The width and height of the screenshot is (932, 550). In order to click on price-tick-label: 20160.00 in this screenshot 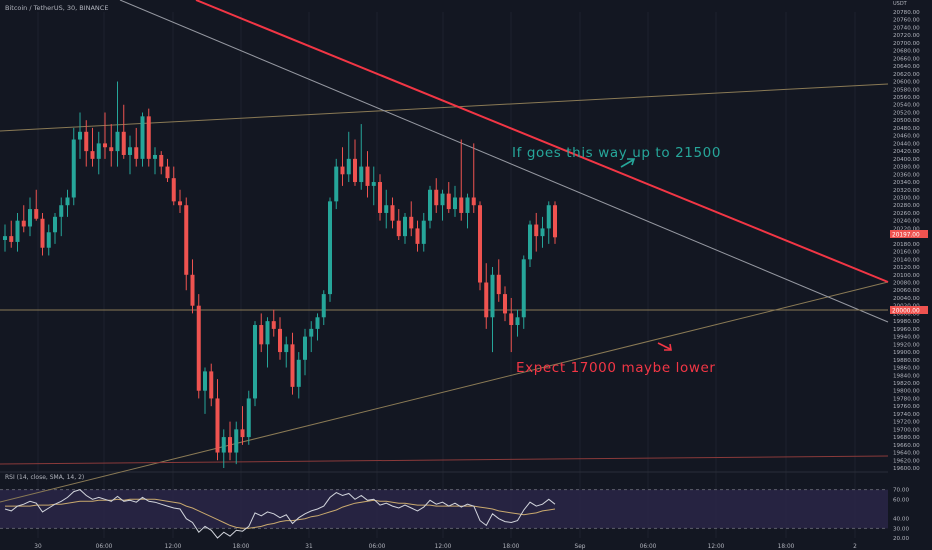, I will do `click(906, 253)`.